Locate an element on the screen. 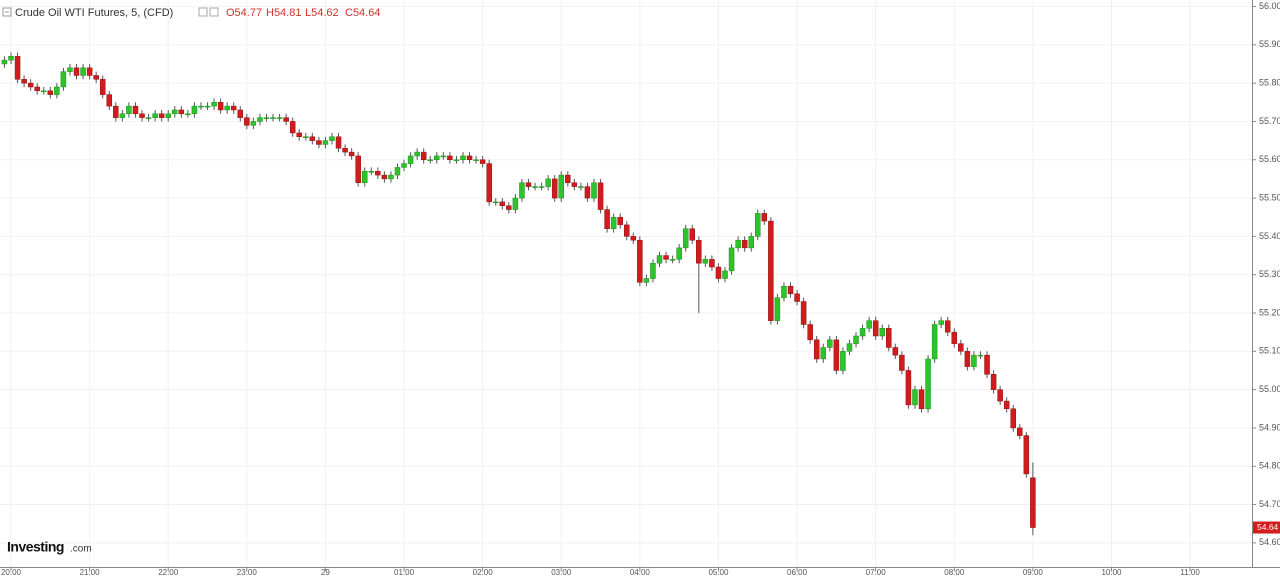  x-tick-label: 05:00 is located at coordinates (718, 572).